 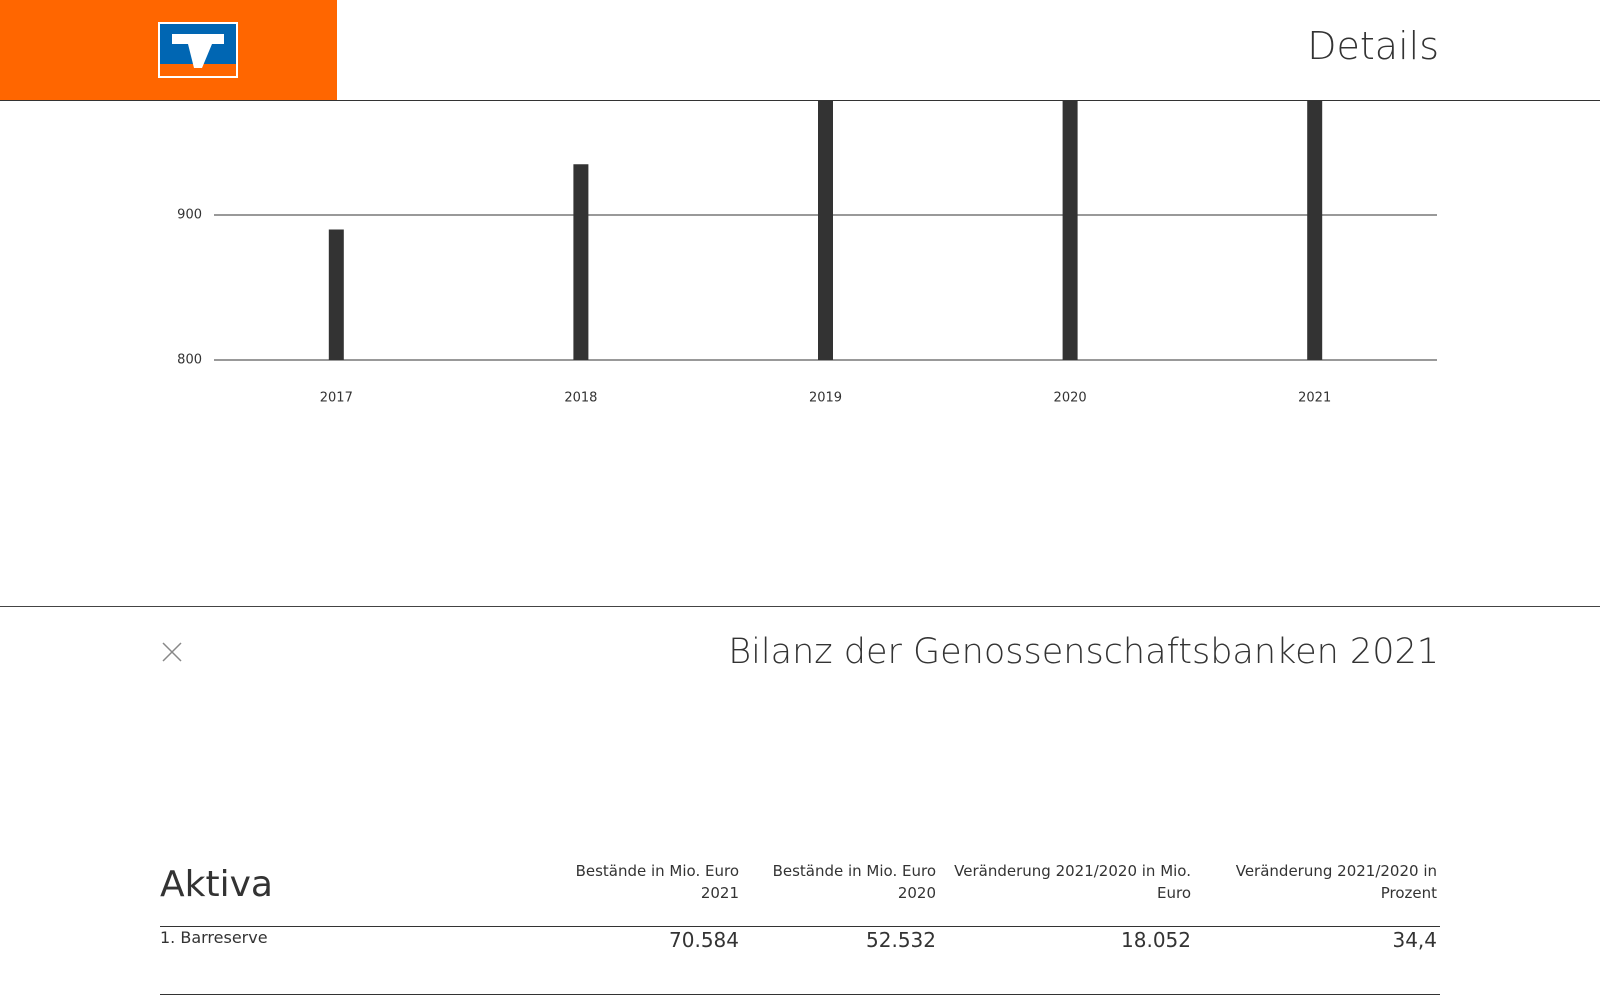 What do you see at coordinates (198, 50) in the screenshot?
I see `logo` at bounding box center [198, 50].